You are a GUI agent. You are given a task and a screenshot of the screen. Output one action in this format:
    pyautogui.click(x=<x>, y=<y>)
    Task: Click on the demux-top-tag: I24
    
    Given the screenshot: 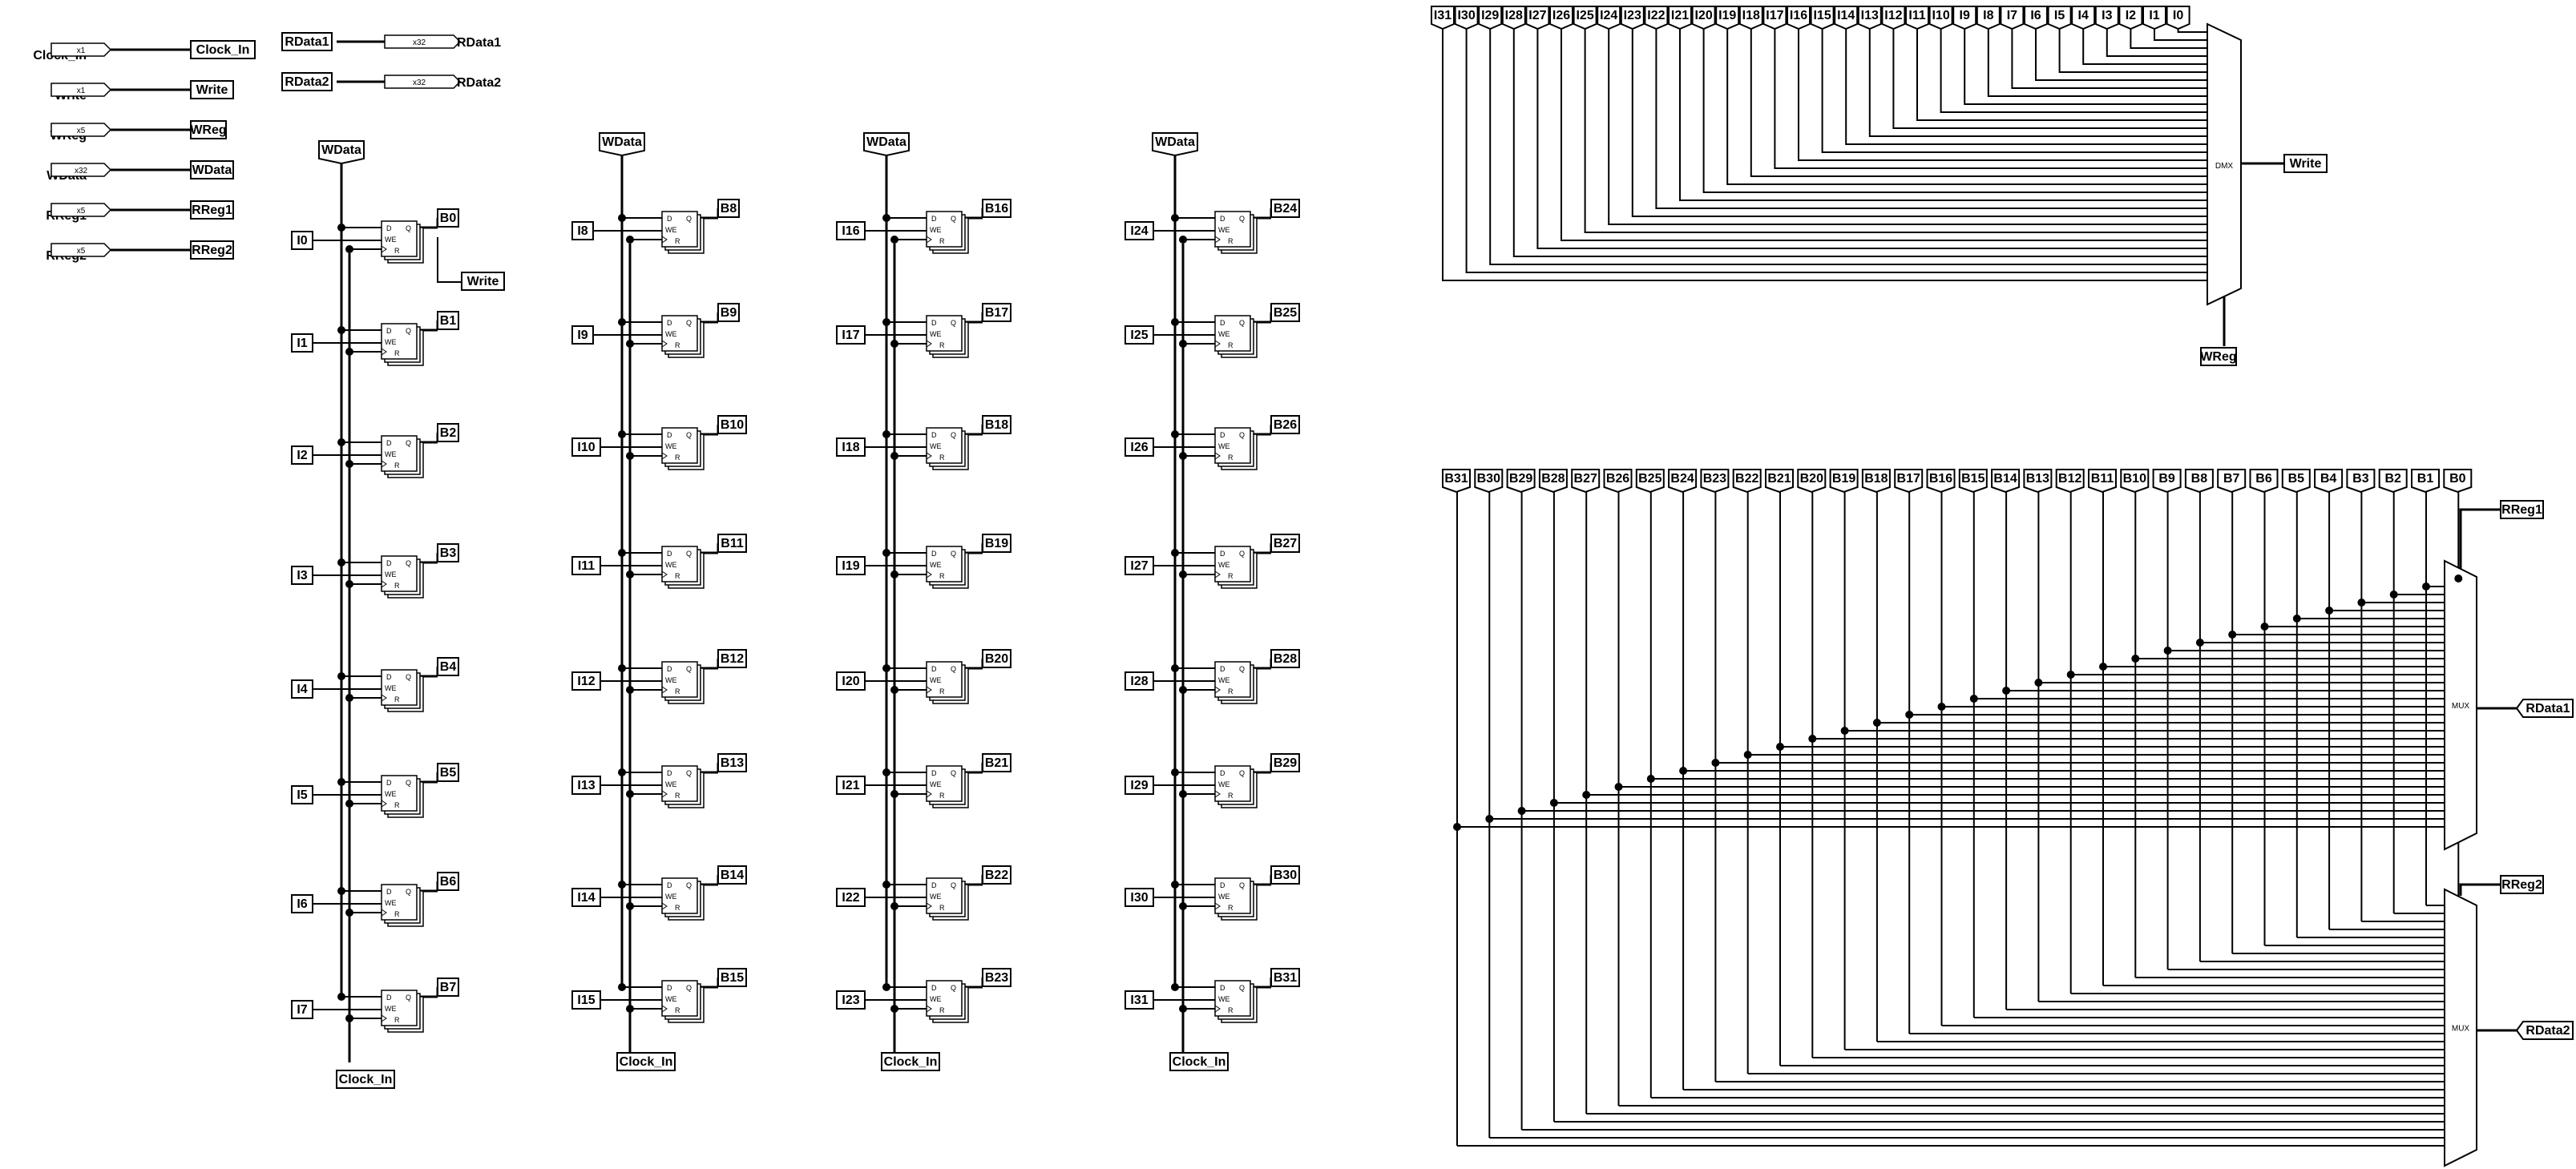 What is the action you would take?
    pyautogui.click(x=1609, y=15)
    